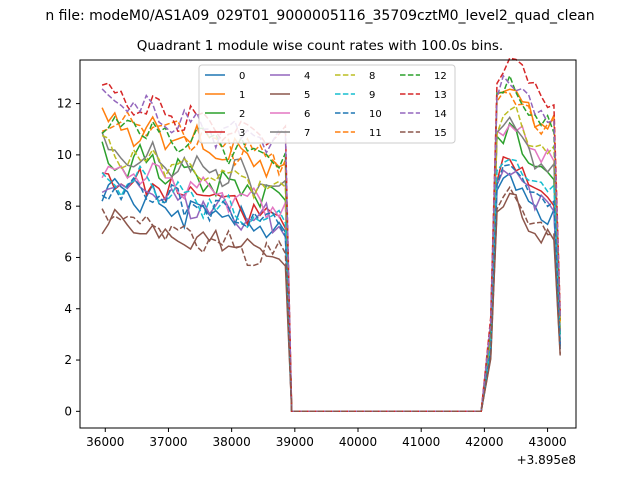  Describe the element at coordinates (358, 442) in the screenshot. I see `x-tick-label: 40000` at that location.